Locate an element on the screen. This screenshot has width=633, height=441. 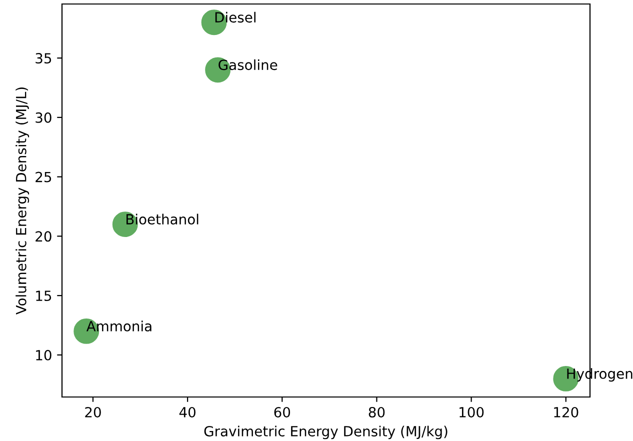
x-tick-label: 100 is located at coordinates (472, 412).